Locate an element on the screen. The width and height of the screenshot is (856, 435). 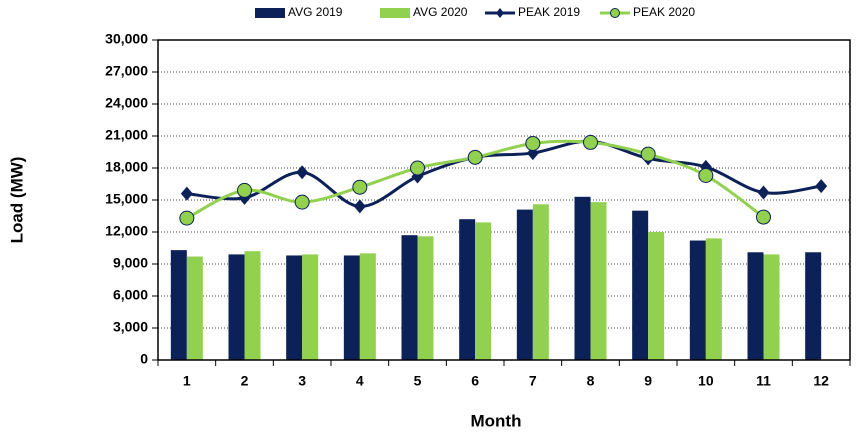
legend-label: AVG 2020 is located at coordinates (440, 12).